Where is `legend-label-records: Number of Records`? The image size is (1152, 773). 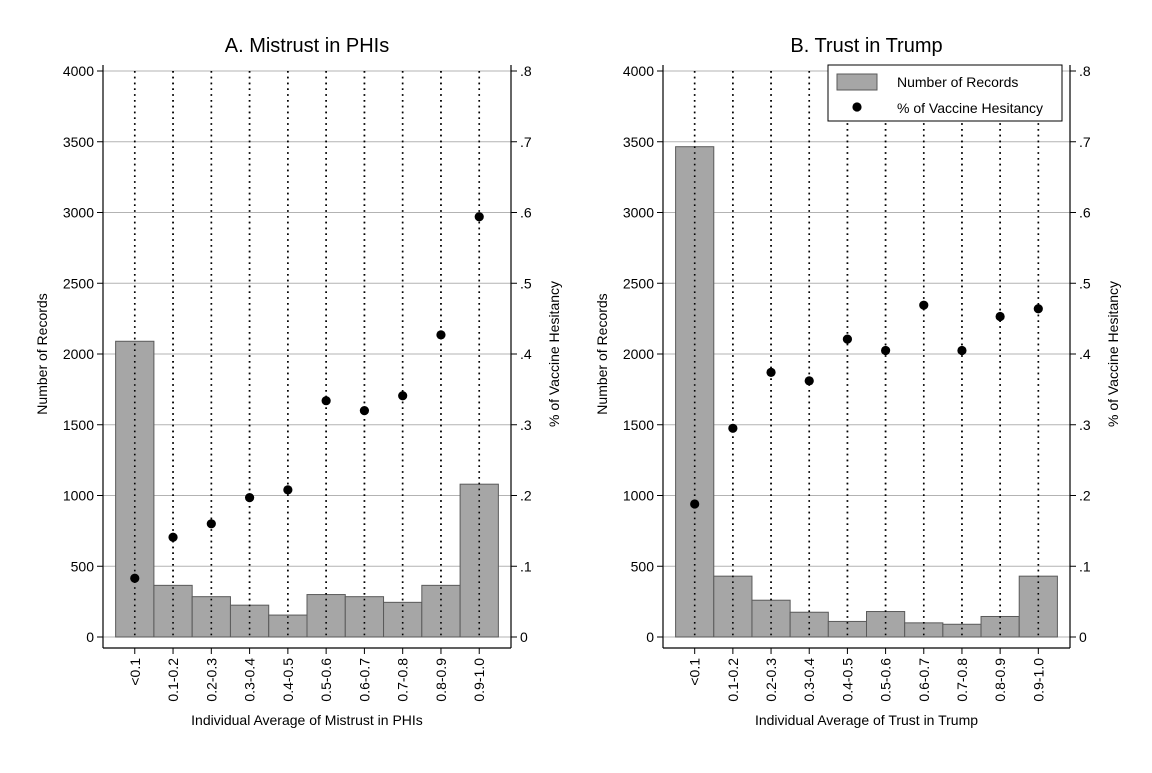
legend-label-records: Number of Records is located at coordinates (957, 82).